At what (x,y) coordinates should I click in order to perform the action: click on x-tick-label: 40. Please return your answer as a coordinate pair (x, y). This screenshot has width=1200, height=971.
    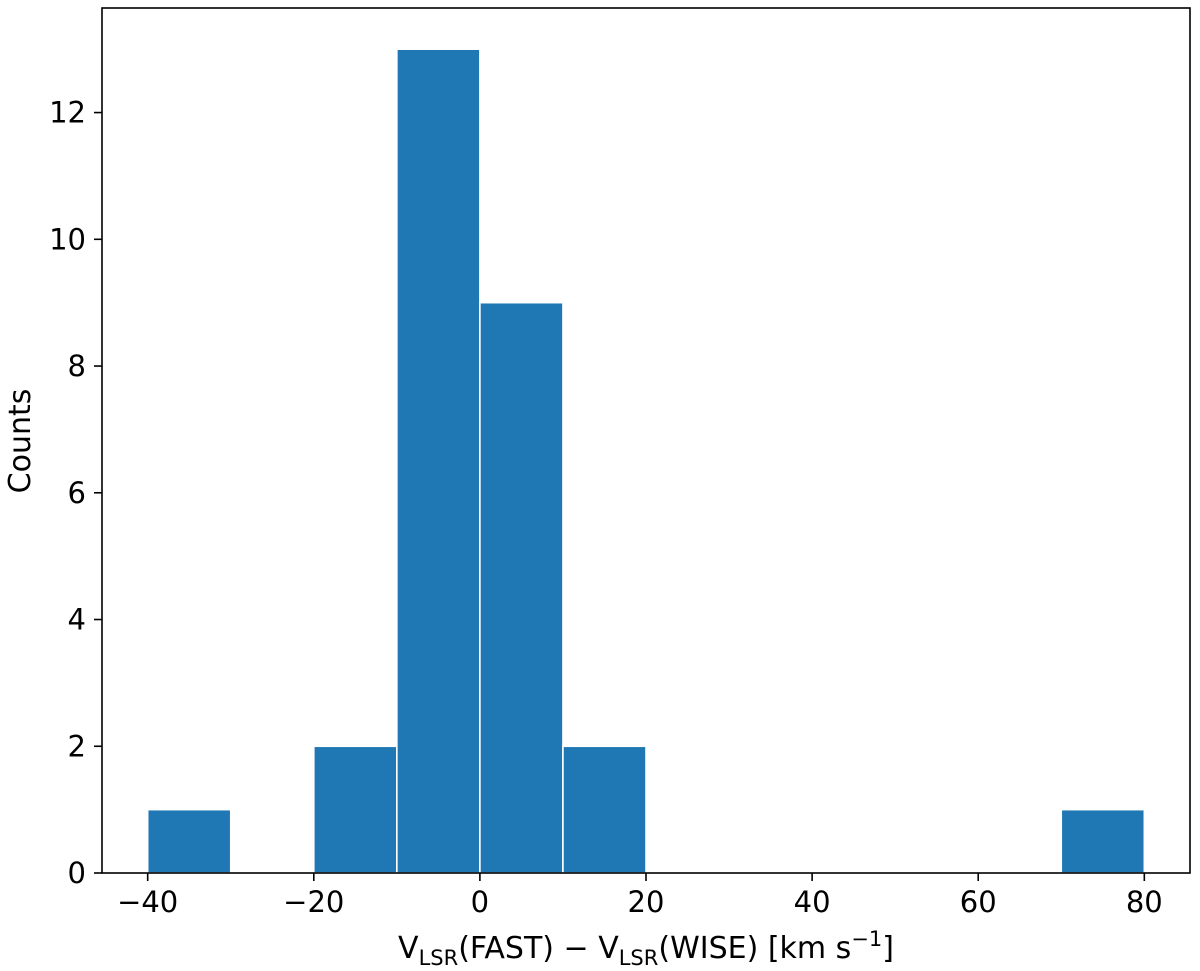
    Looking at the image, I should click on (812, 902).